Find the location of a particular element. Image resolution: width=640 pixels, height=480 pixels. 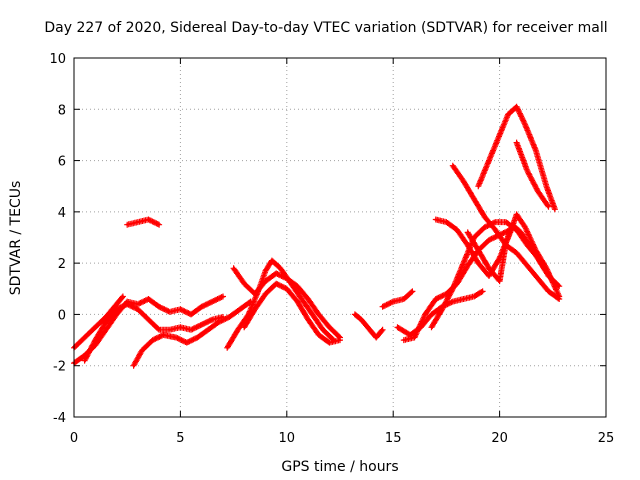

x-tick-label: 10 is located at coordinates (287, 438).